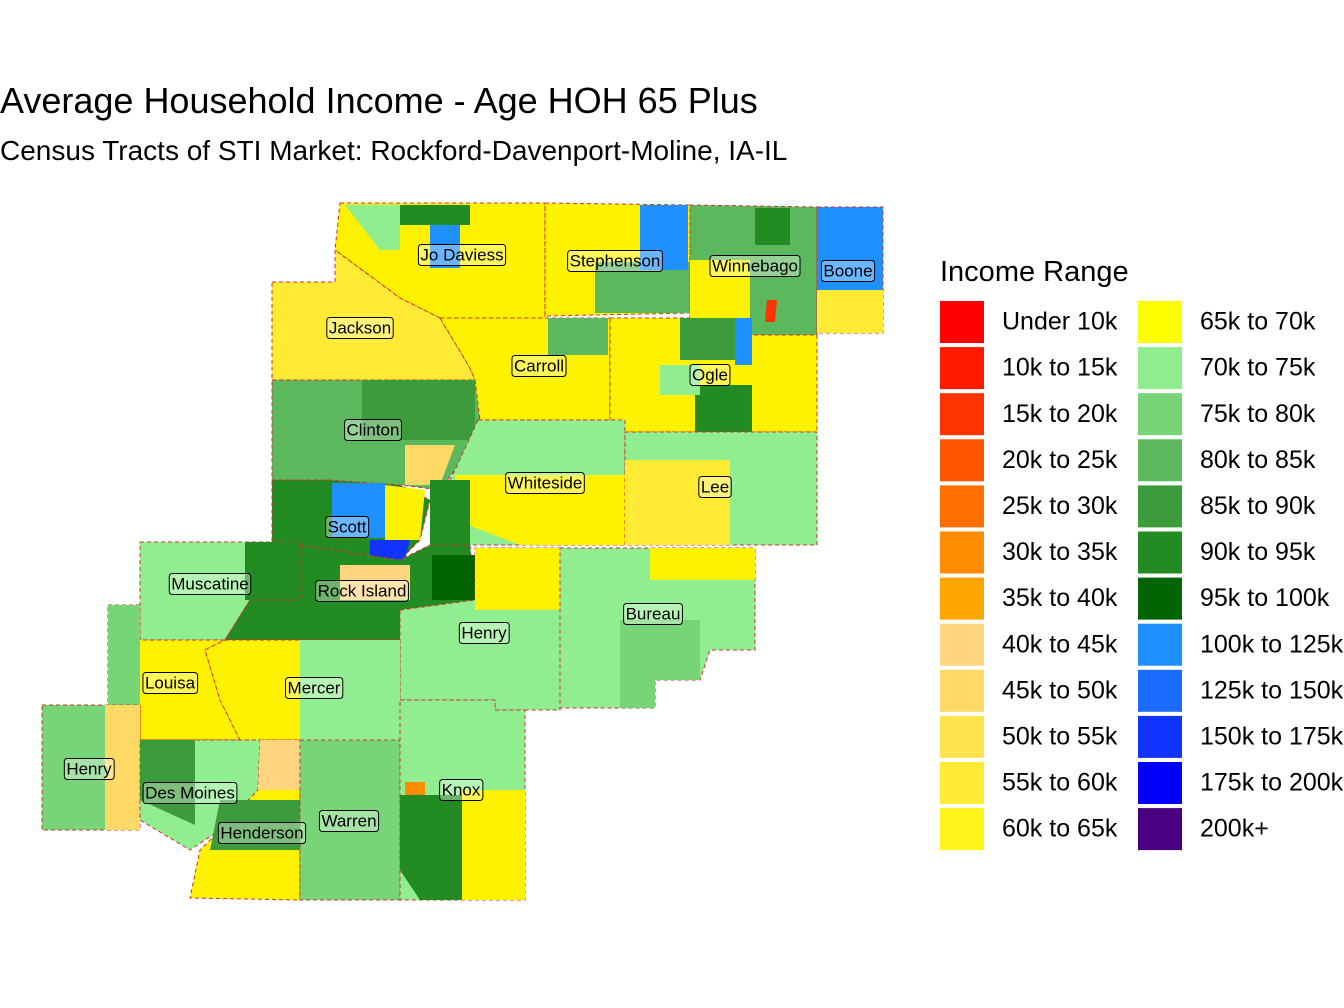 The height and width of the screenshot is (1008, 1344). Describe the element at coordinates (1265, 598) in the screenshot. I see `legend-label: 95k to 100k` at that location.